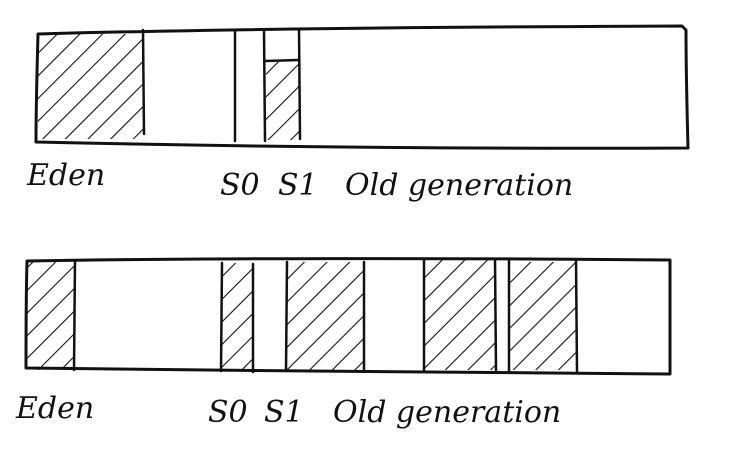  Describe the element at coordinates (65, 175) in the screenshot. I see `top-eden-label: Eden` at that location.